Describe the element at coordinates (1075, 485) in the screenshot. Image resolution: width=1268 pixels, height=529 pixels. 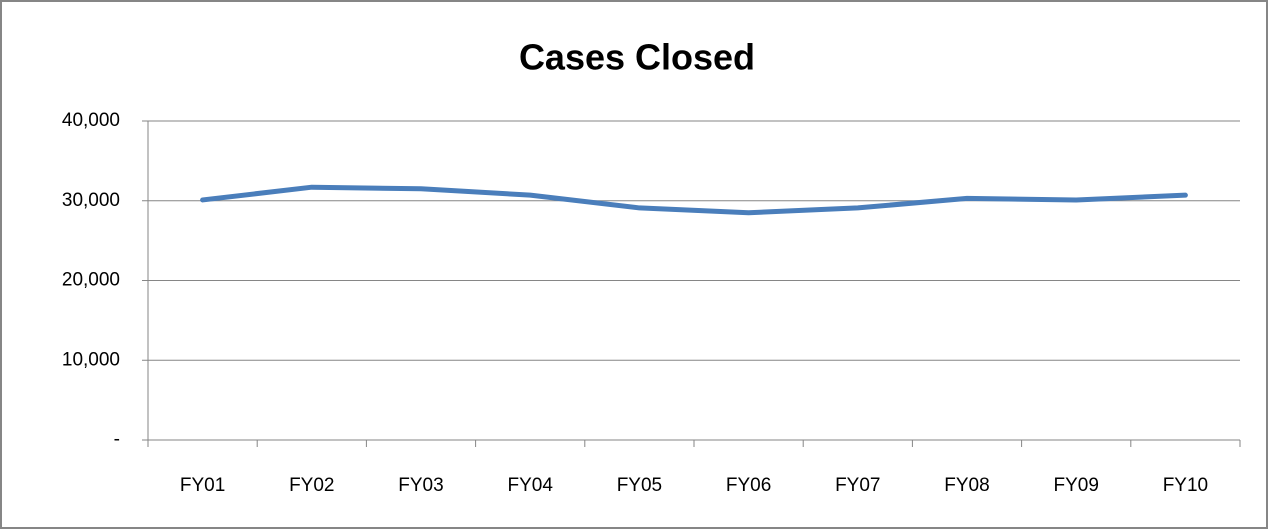
I see `x-tick-label: FY09` at that location.